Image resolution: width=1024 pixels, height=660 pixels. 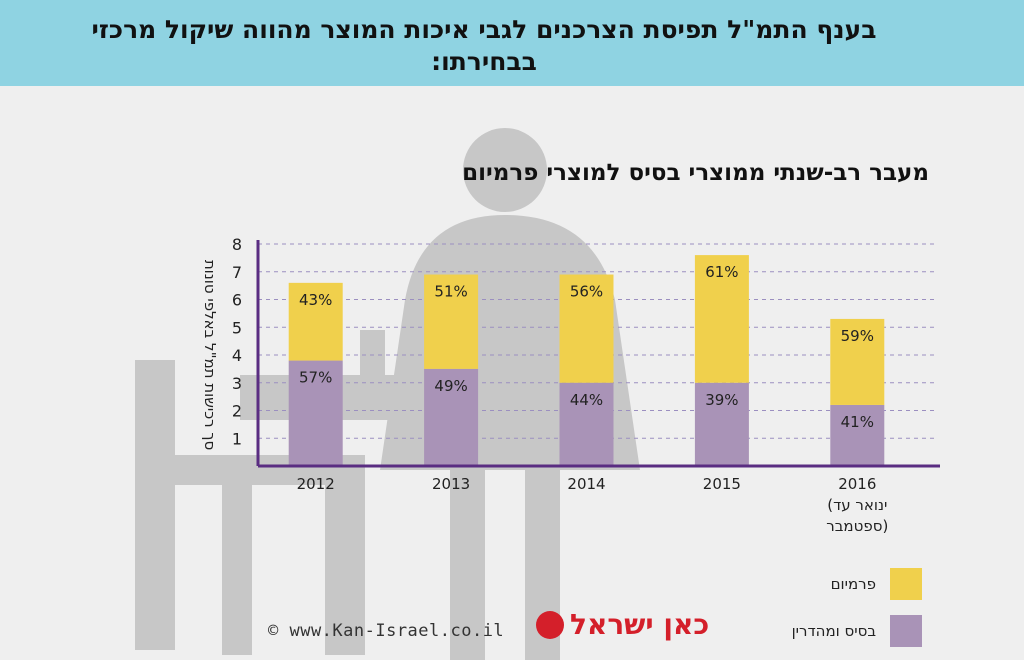 I want to click on data-label: 59%, so click(x=857, y=336).